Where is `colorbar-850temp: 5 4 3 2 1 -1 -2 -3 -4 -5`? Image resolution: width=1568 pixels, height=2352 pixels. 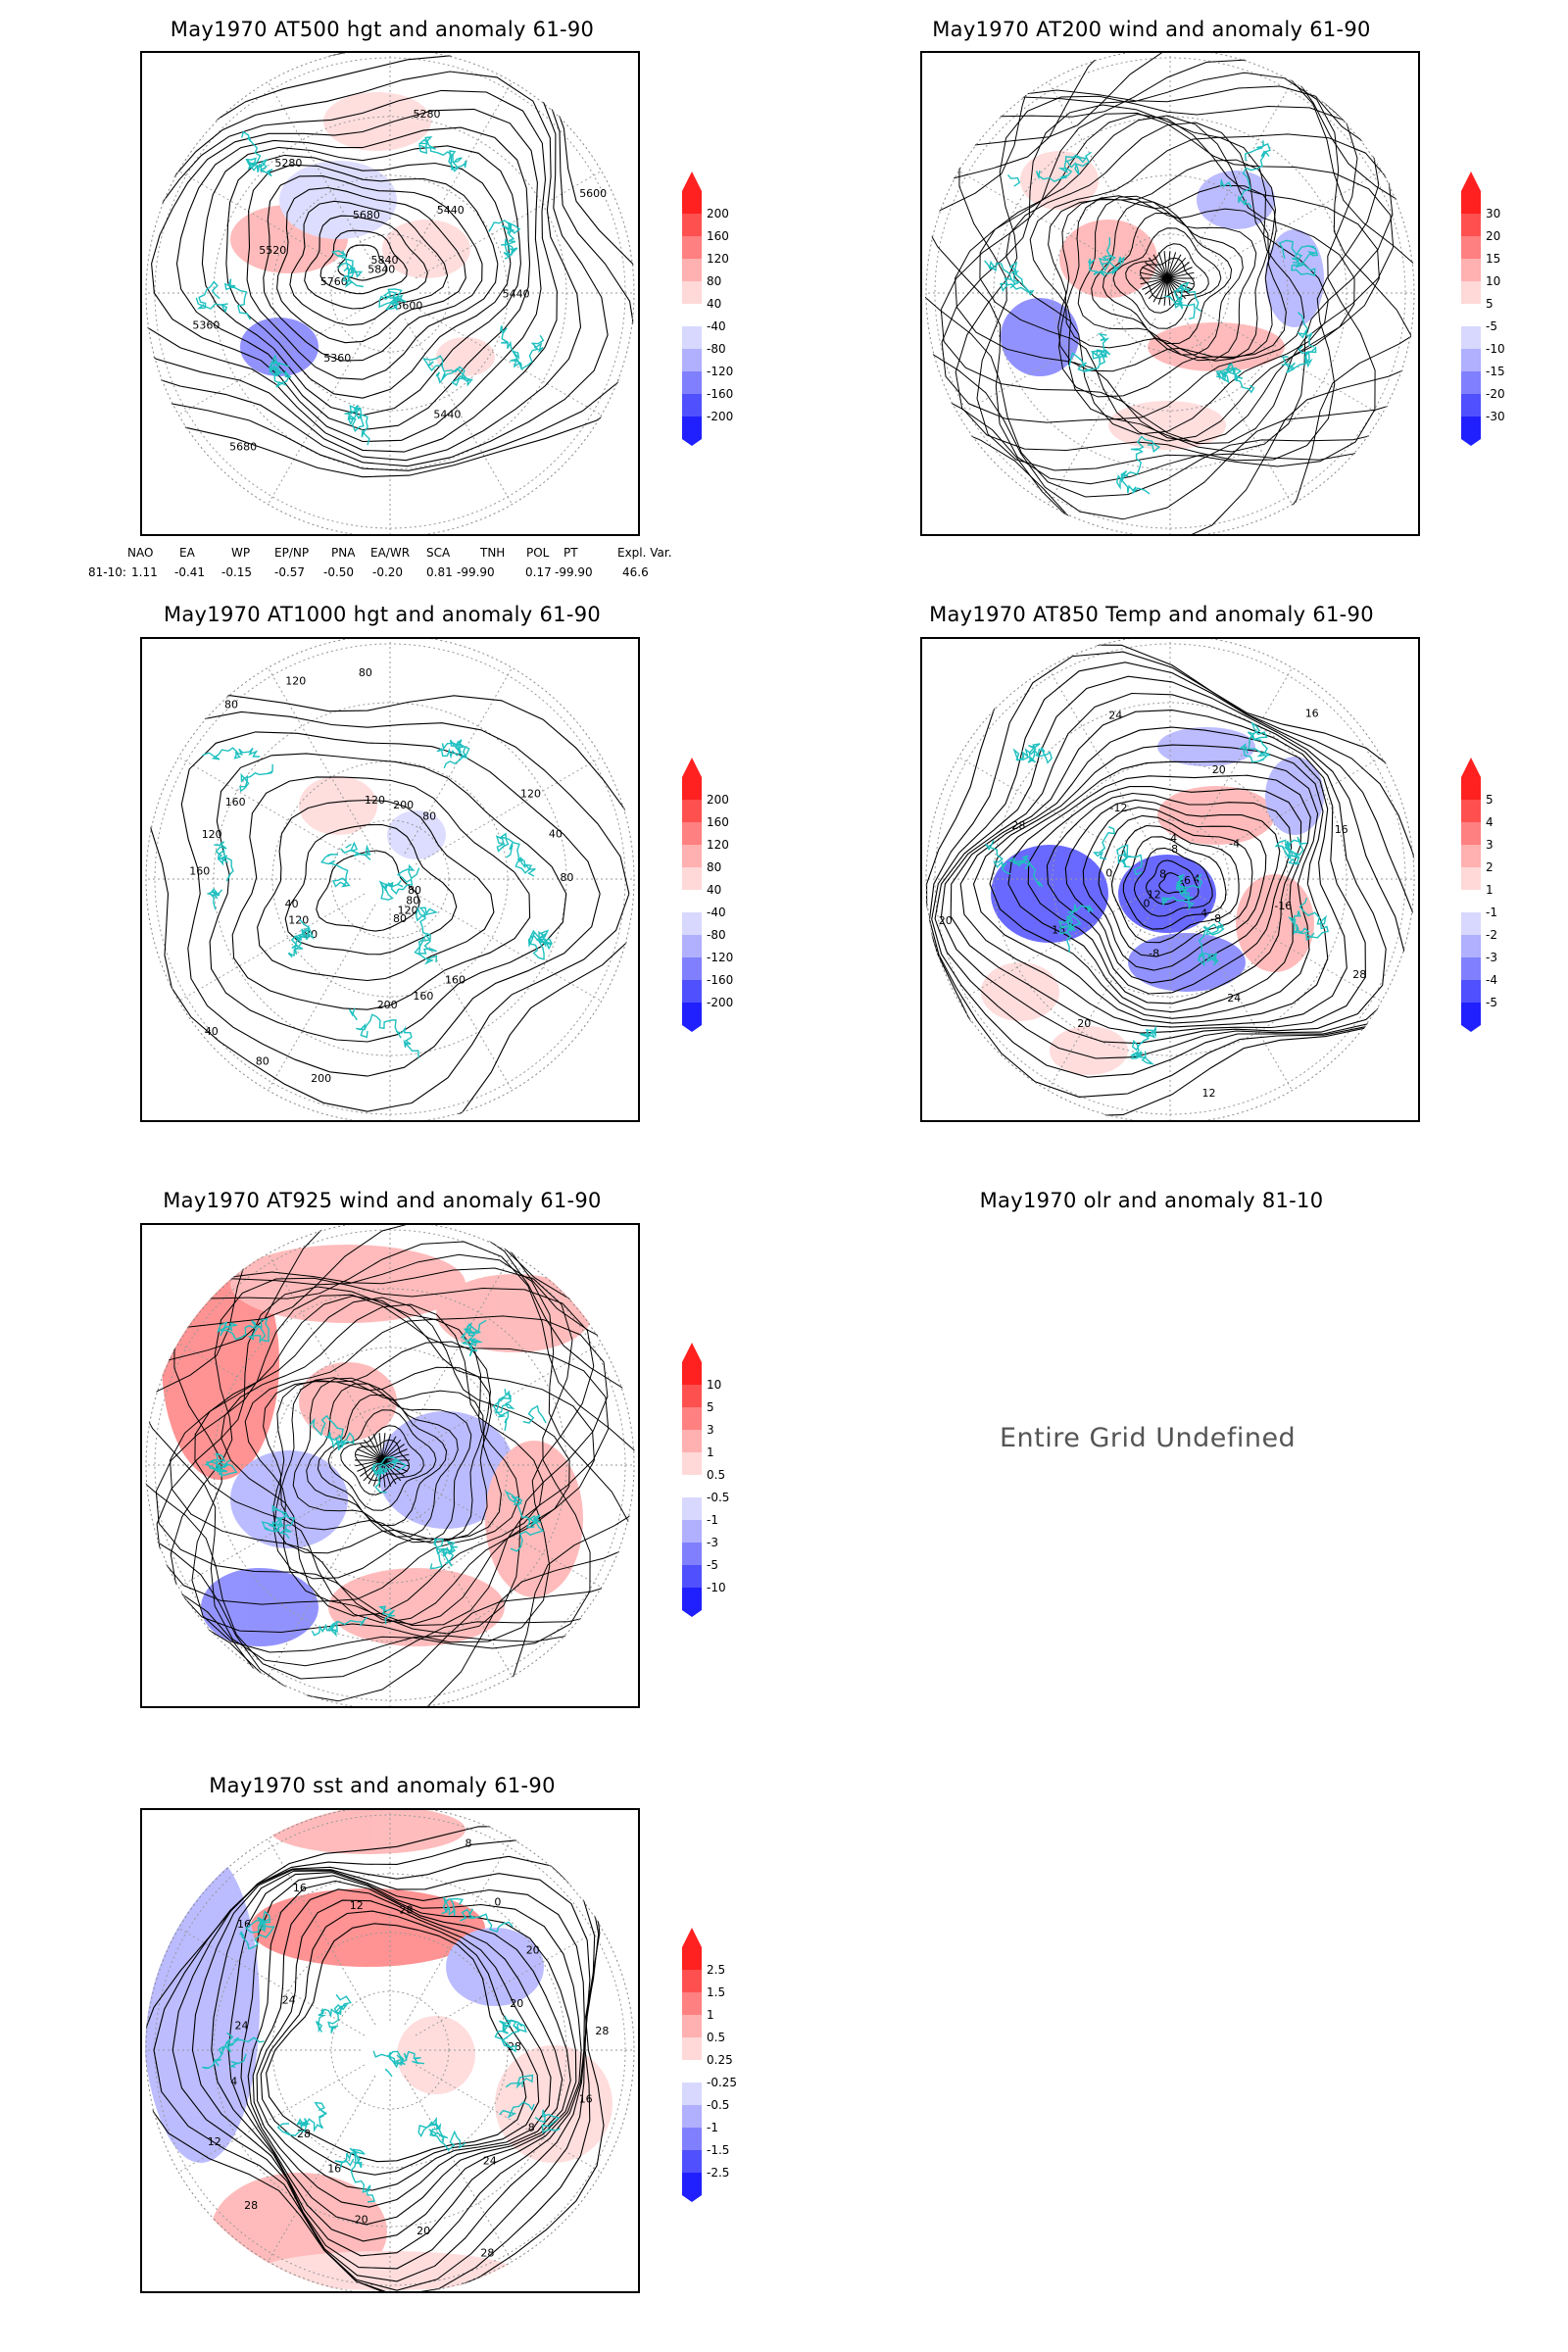 colorbar-850temp: 5 4 3 2 1 -1 -2 -3 -4 -5 is located at coordinates (1494, 895).